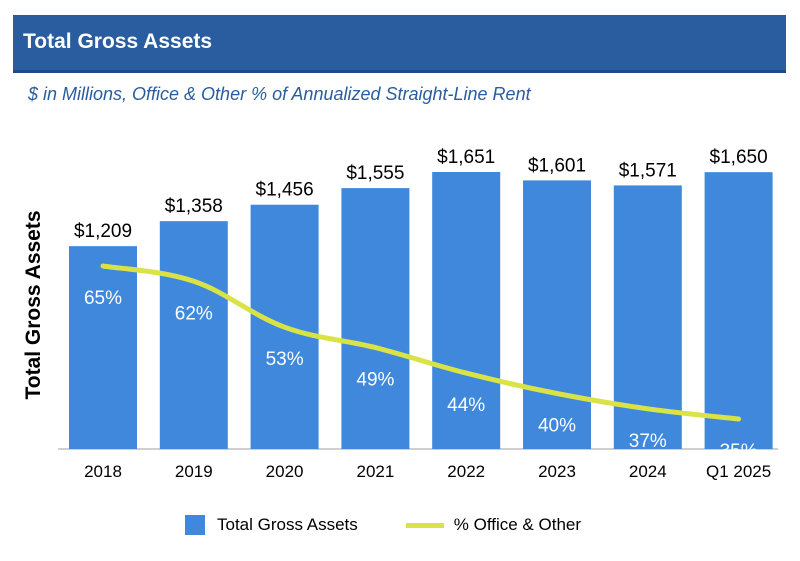 This screenshot has width=800, height=561. Describe the element at coordinates (648, 170) in the screenshot. I see `bar-value-label: $1,571` at that location.